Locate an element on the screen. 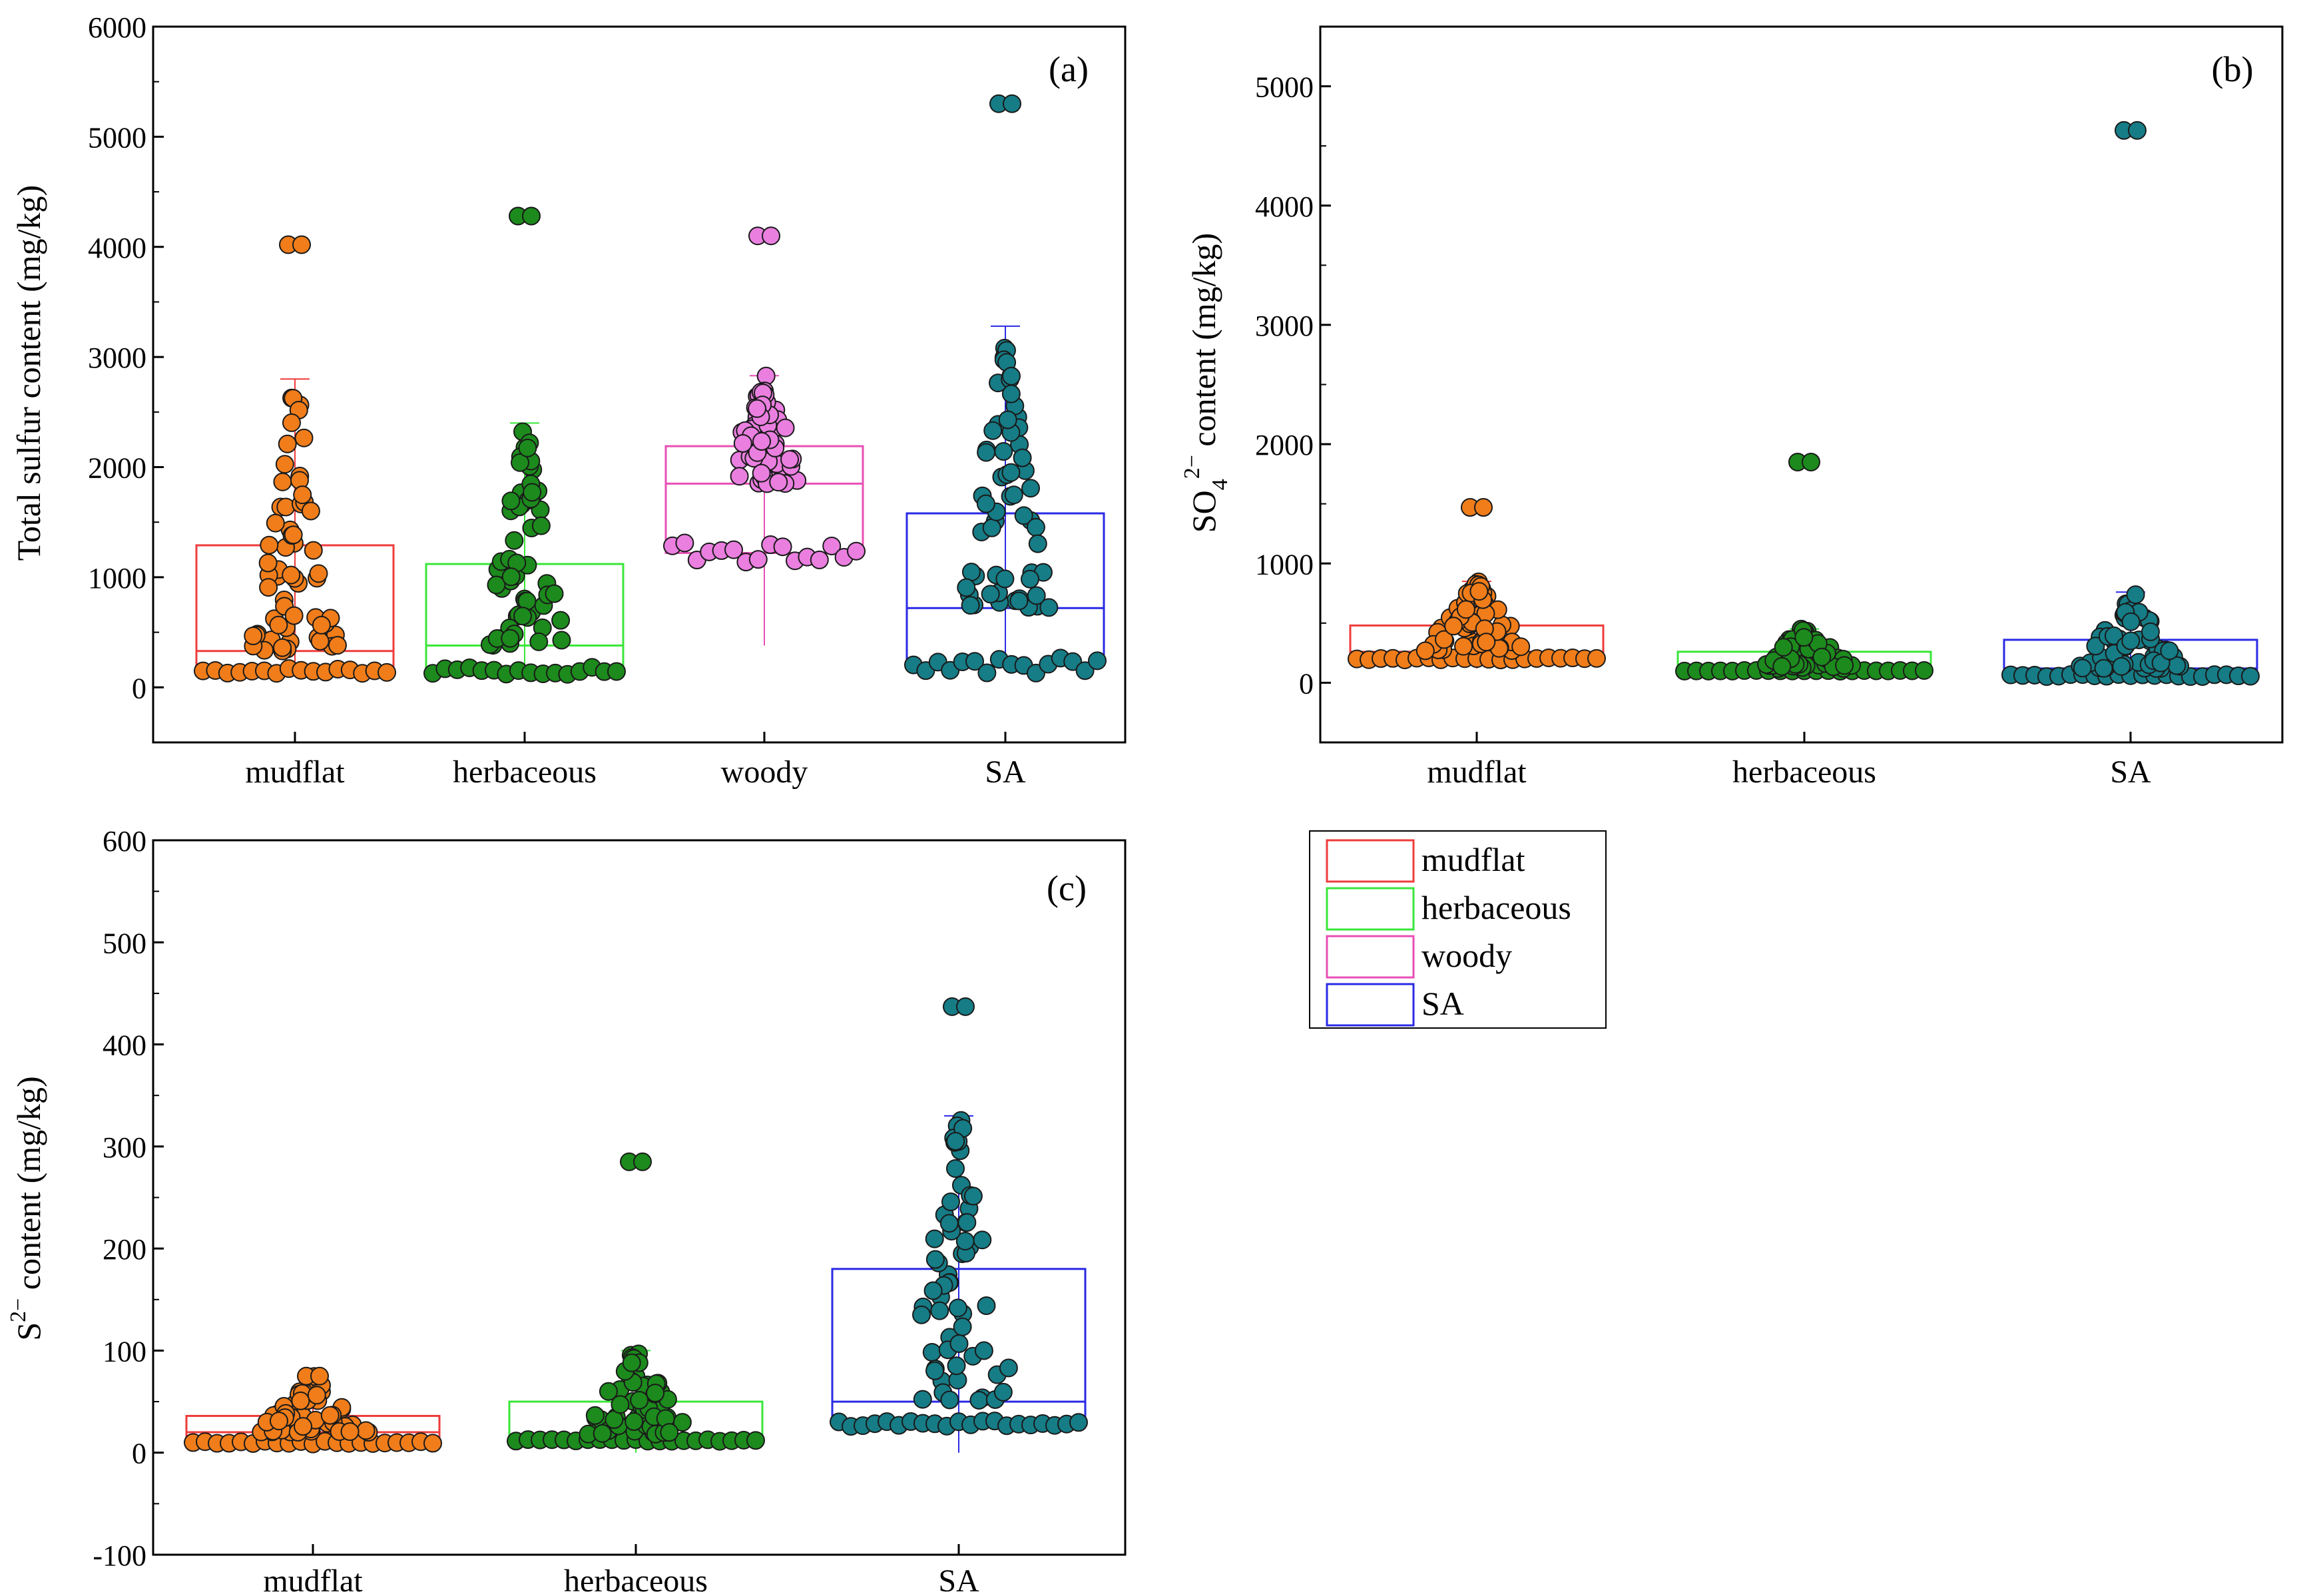 Image resolution: width=2301 pixels, height=1596 pixels. legend-label-woody: woody is located at coordinates (1466, 955).